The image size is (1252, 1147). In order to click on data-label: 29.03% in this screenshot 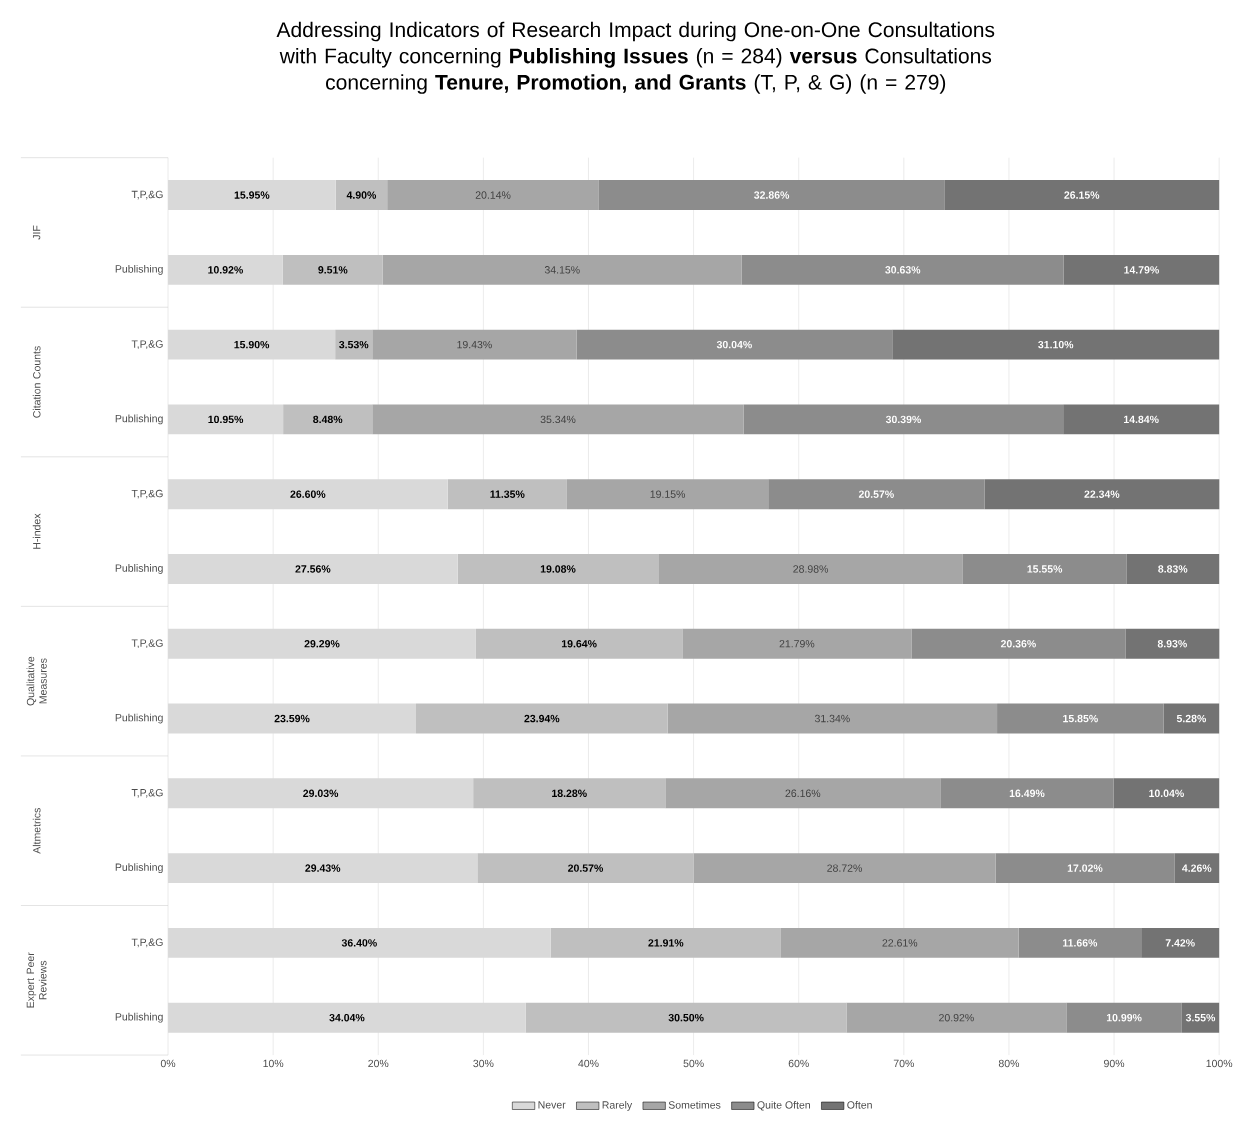, I will do `click(321, 793)`.